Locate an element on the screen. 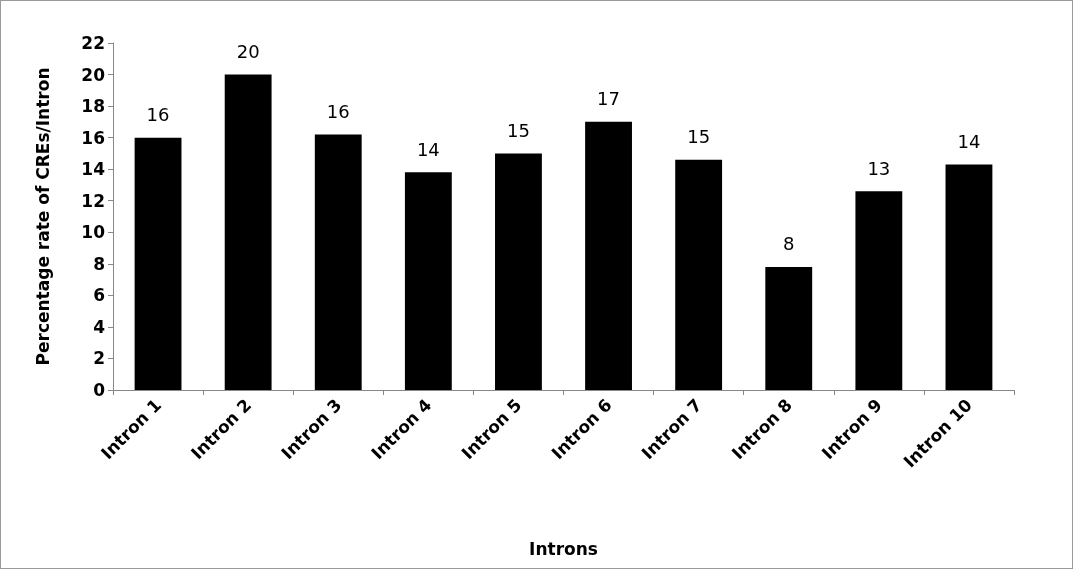 Image resolution: width=1073 pixels, height=569 pixels. x-axis-title: Introns is located at coordinates (563, 548).